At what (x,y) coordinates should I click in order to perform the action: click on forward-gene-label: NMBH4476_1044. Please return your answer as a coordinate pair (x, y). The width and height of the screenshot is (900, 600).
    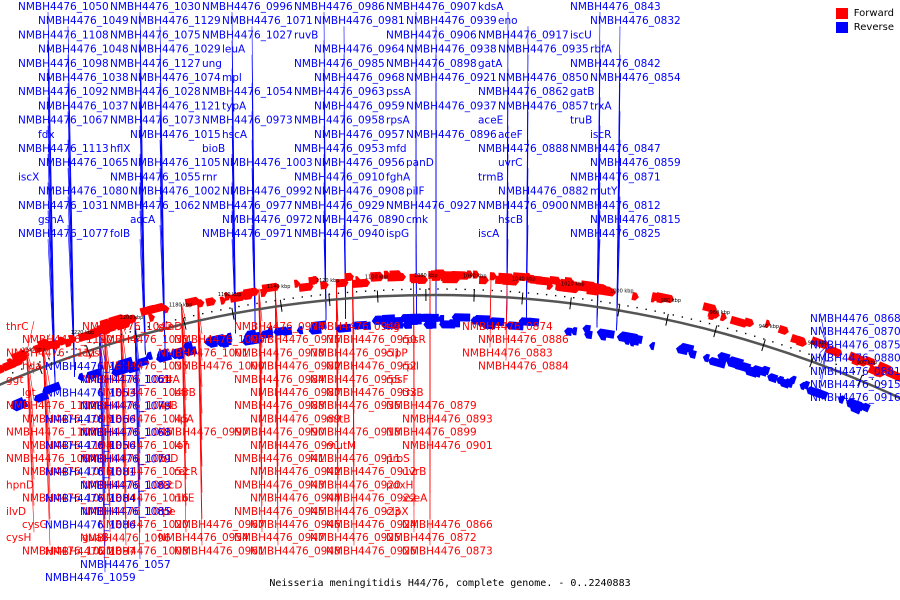
    Looking at the image, I should click on (127, 406).